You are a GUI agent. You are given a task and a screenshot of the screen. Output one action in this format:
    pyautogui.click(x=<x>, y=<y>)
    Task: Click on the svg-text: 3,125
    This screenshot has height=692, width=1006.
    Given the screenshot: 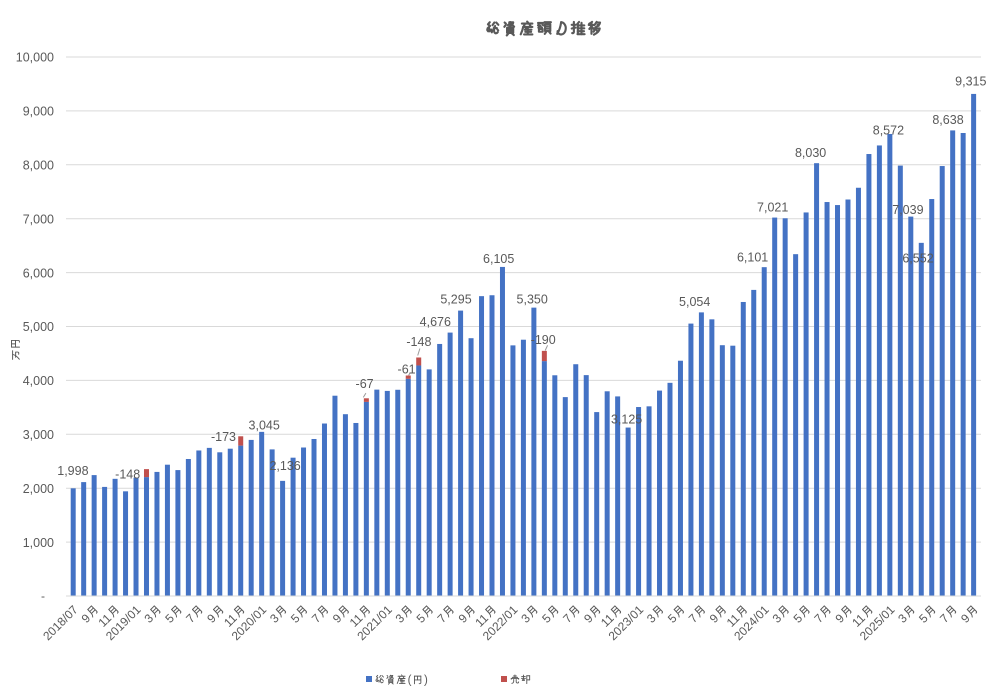 What is the action you would take?
    pyautogui.click(x=626, y=420)
    